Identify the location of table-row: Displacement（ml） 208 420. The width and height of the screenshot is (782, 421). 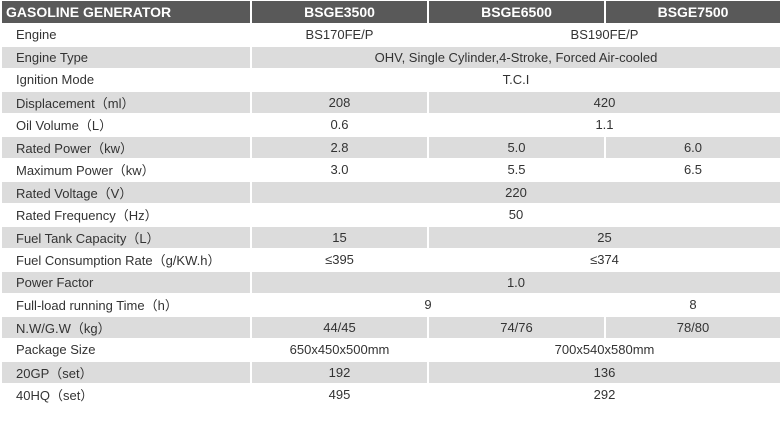
(391, 102).